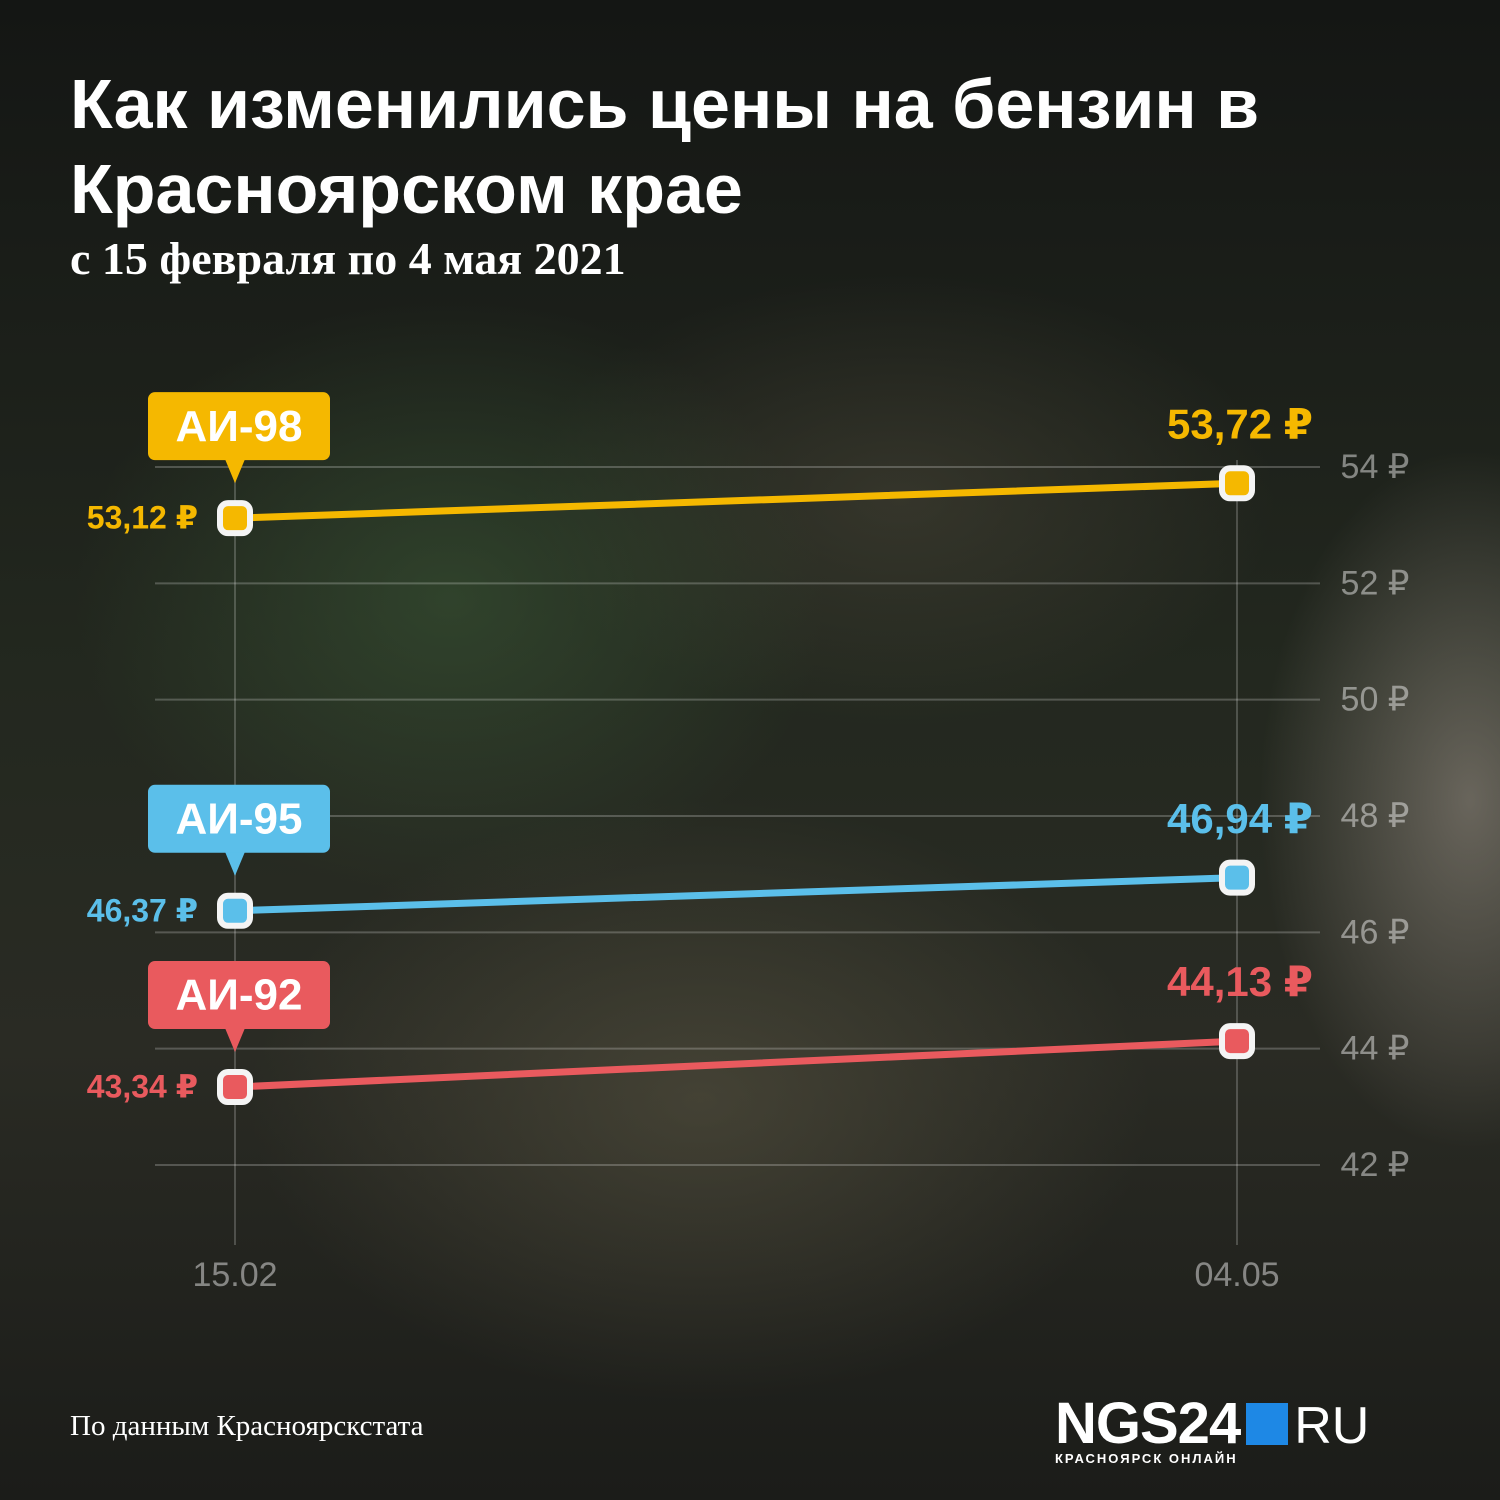  I want to click on legend-label: АИ-92, so click(239, 995).